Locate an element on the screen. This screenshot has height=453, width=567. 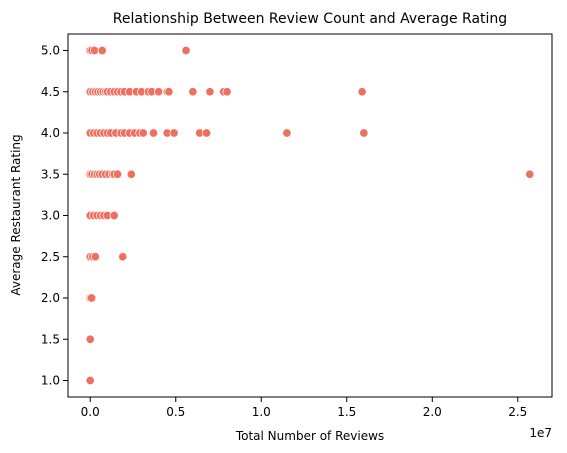
y-tick-label-7: 4.5 is located at coordinates (50, 92).